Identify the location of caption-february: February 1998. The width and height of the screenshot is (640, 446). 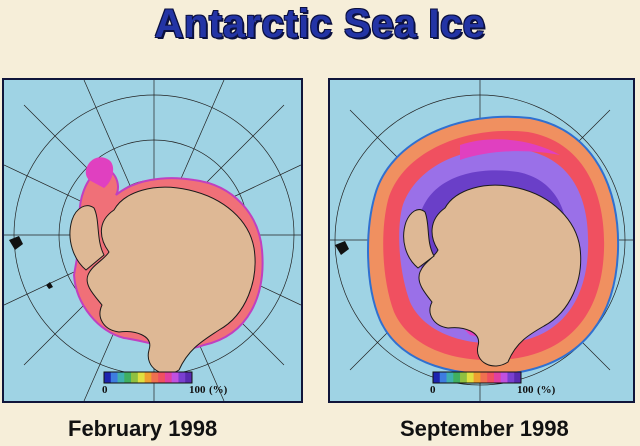
(143, 428).